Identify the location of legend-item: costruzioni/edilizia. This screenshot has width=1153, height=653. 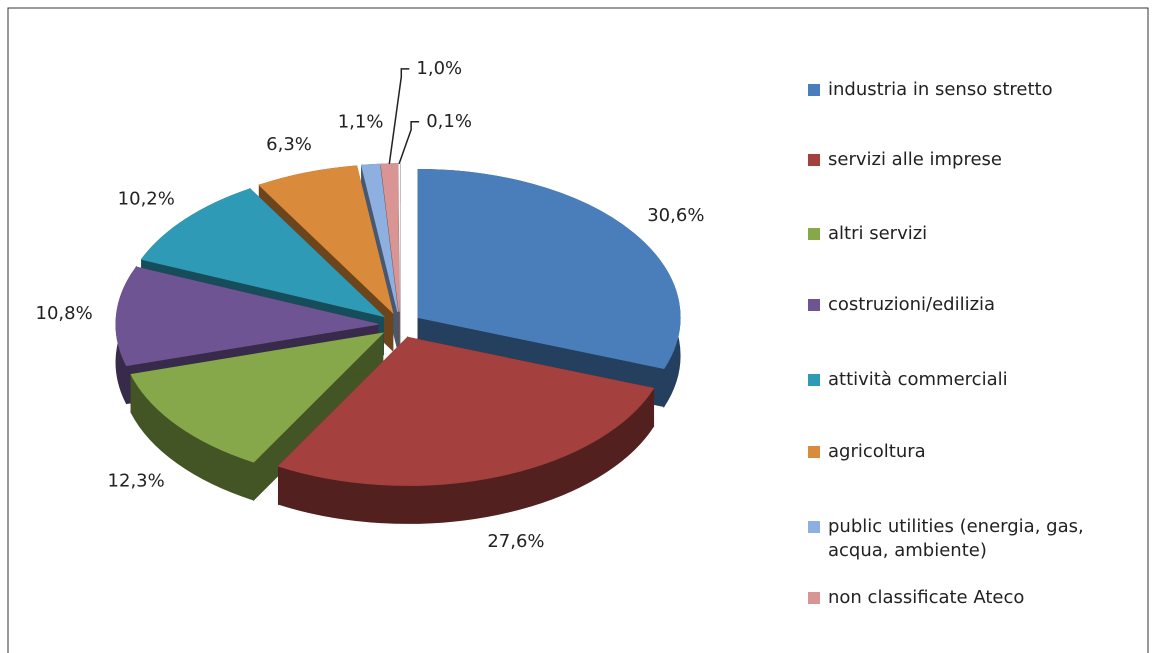
(973, 305).